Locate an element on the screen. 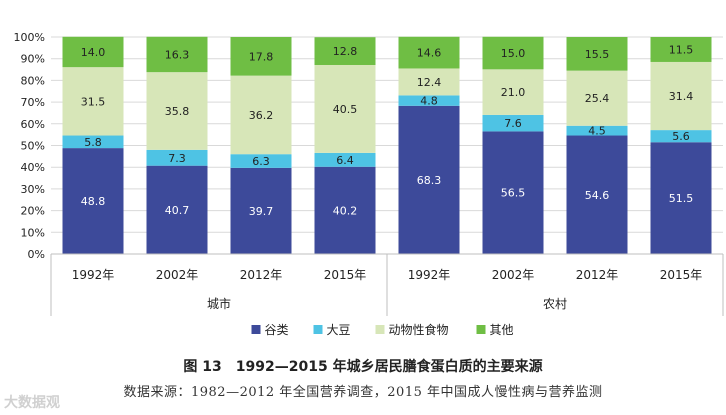  y-tick-label: 50% is located at coordinates (33, 146).